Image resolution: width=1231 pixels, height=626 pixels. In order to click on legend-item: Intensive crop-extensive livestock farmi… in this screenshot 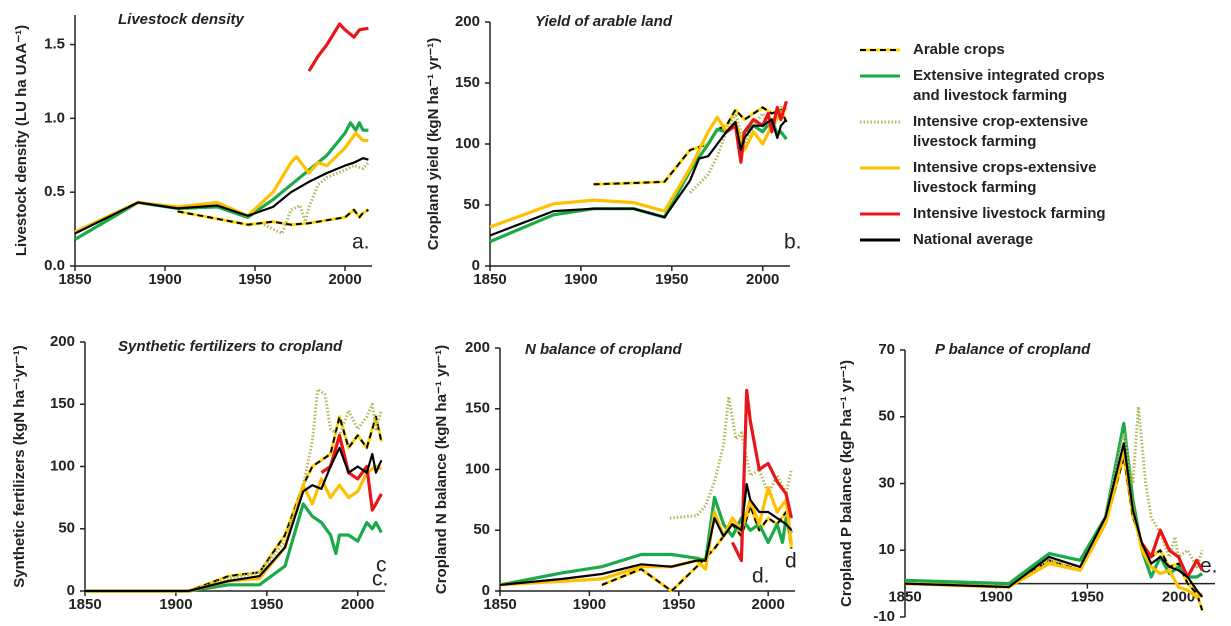, I will do `click(1038, 132)`.